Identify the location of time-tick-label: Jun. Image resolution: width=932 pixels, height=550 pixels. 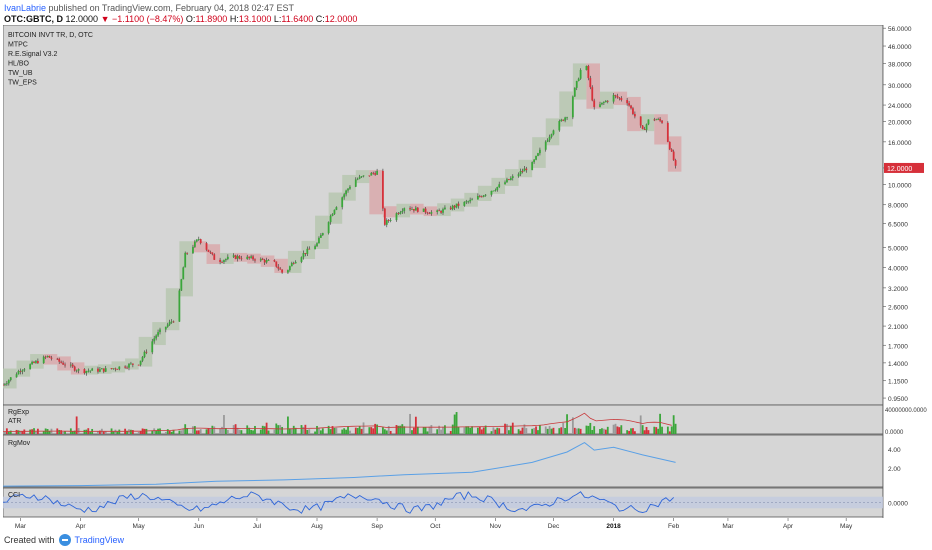
(199, 526).